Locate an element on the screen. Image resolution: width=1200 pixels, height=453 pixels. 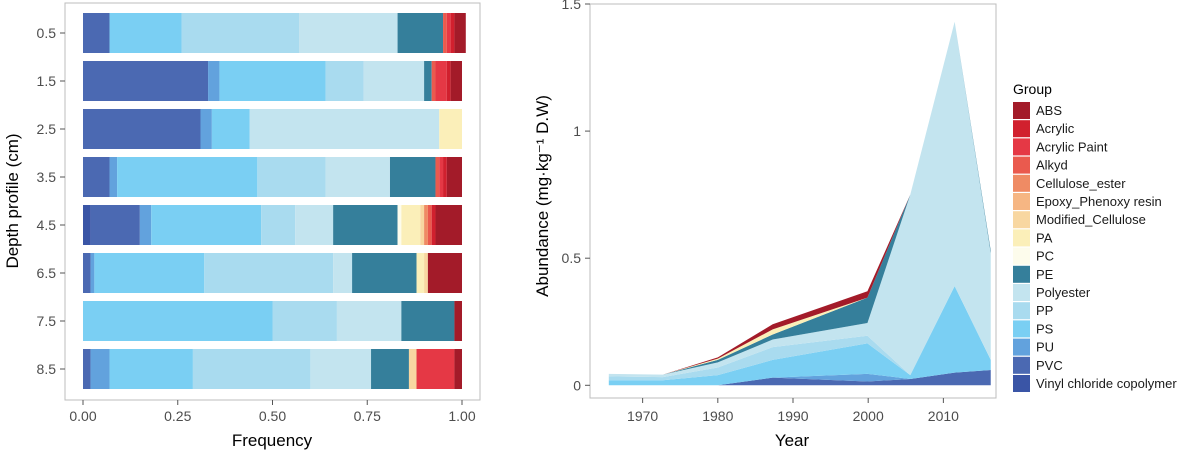
right-y-ticks: 0 0.5 1 1.5 is located at coordinates (576, 196).